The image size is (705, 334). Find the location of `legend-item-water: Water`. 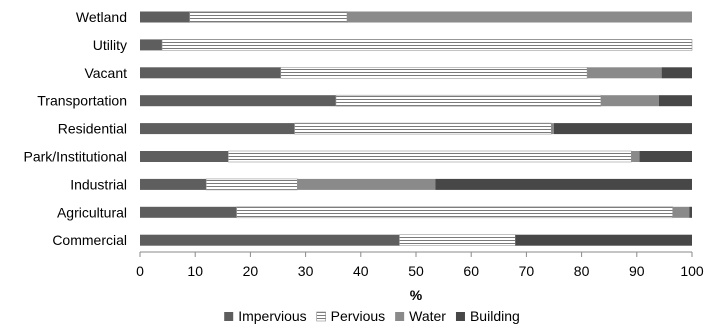

legend-item-water: Water is located at coordinates (420, 316).